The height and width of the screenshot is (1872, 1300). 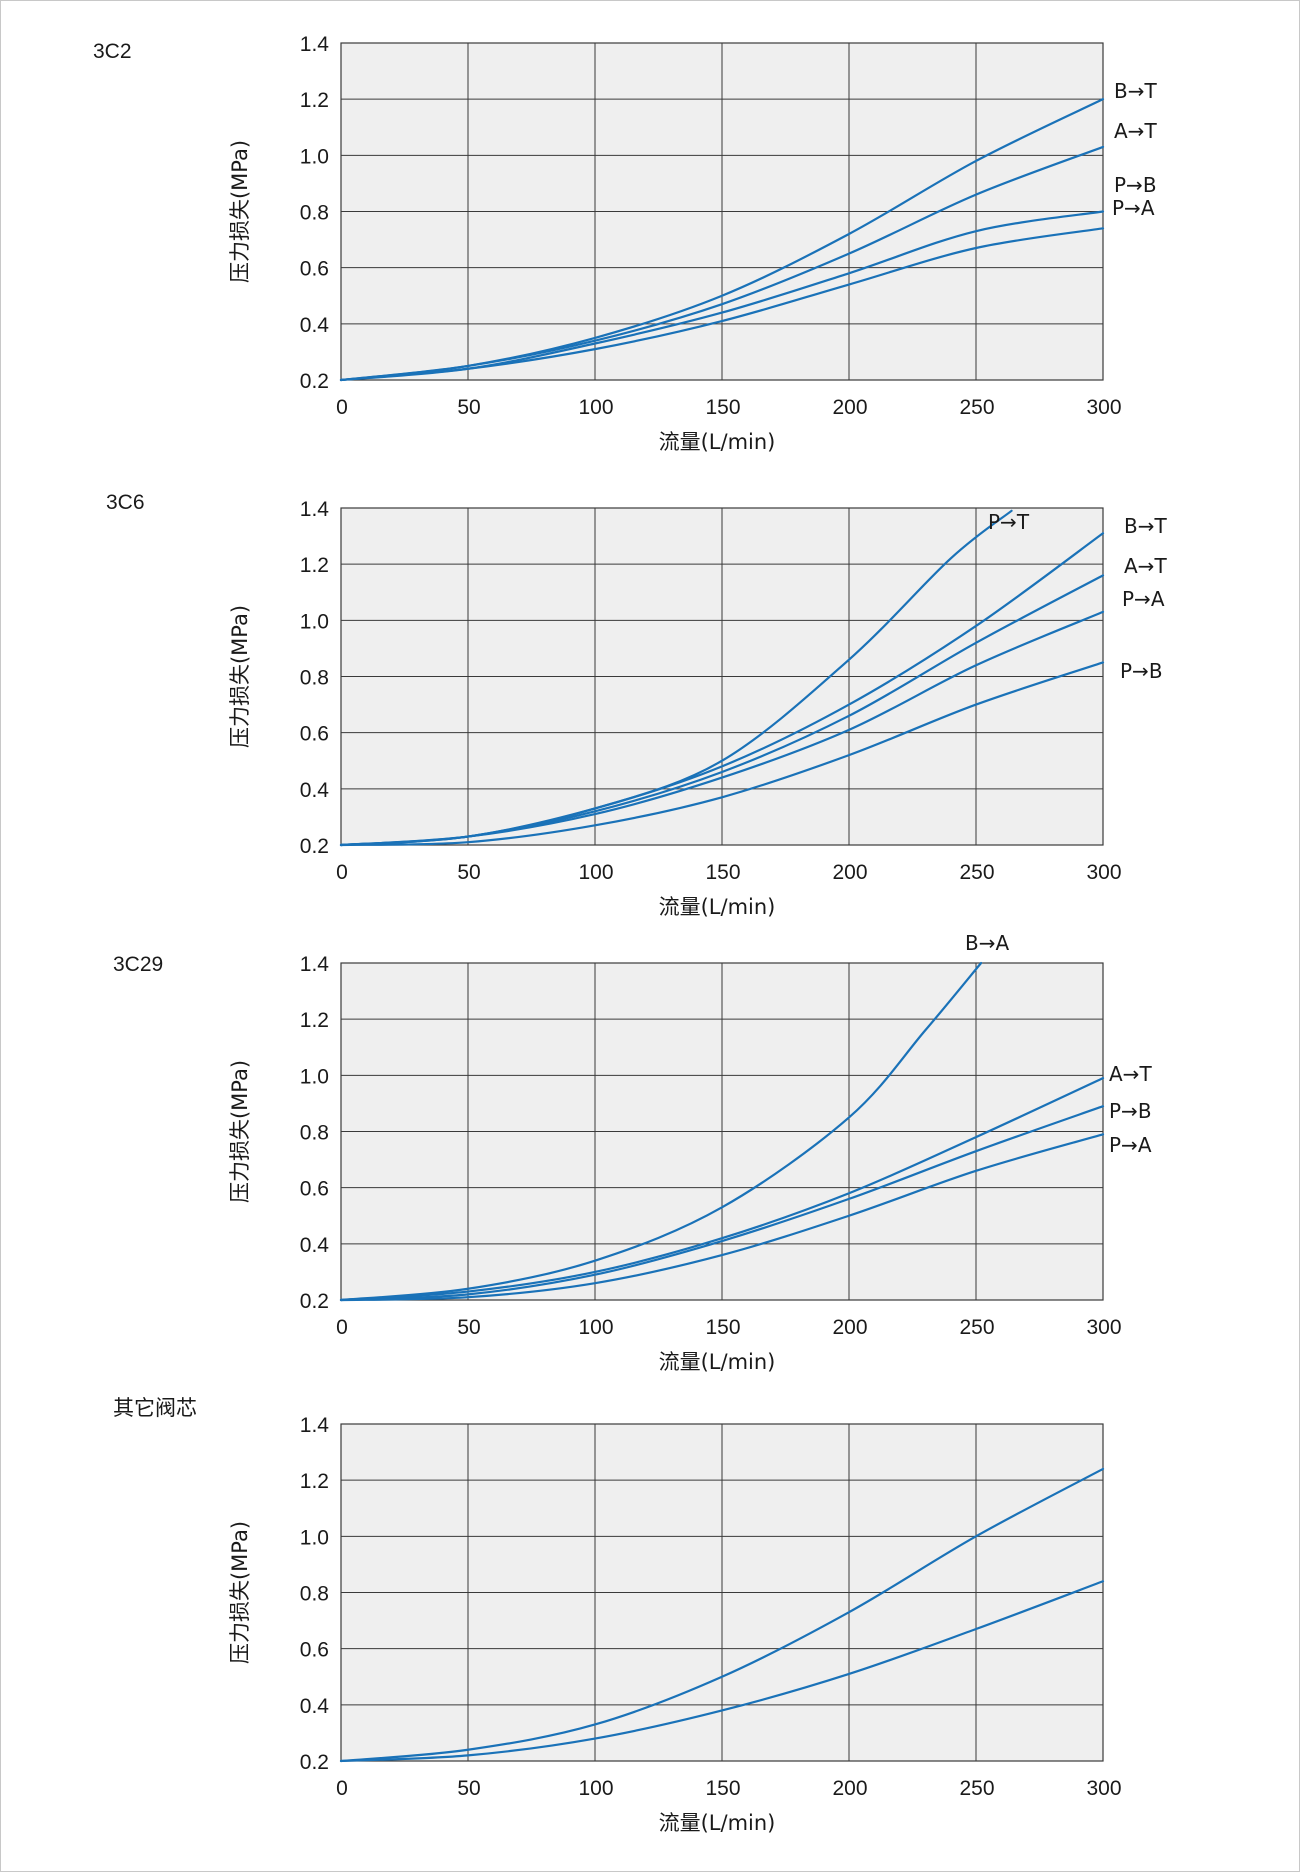 I want to click on series-label: B→A, so click(x=987, y=943).